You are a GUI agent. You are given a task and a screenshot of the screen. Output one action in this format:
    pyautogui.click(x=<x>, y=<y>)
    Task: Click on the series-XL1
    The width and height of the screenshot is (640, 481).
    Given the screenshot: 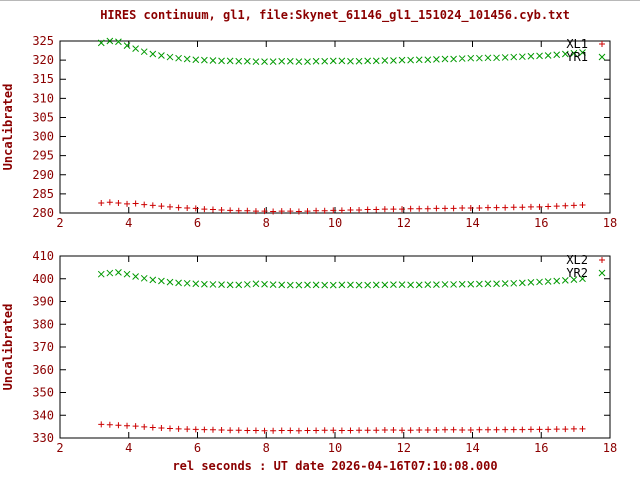 What is the action you would take?
    pyautogui.click(x=342, y=207)
    